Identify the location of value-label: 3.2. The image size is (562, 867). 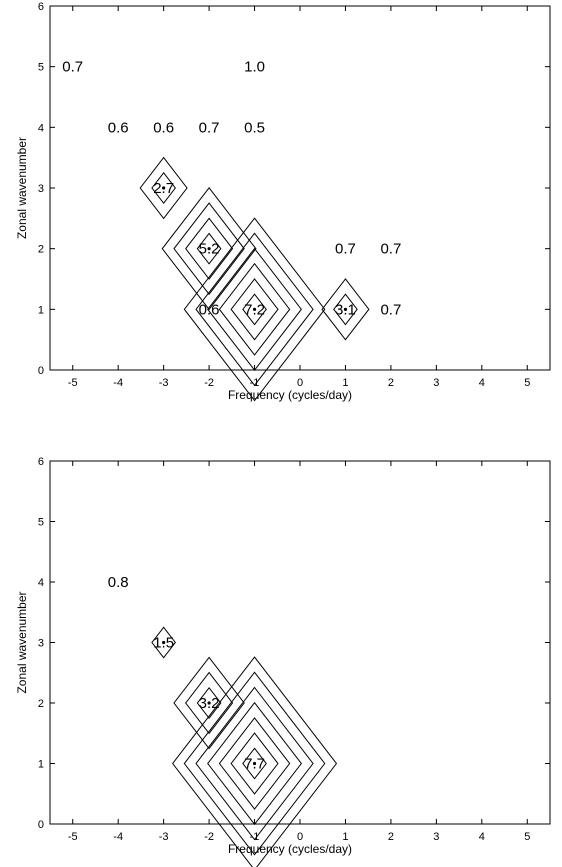
(209, 703).